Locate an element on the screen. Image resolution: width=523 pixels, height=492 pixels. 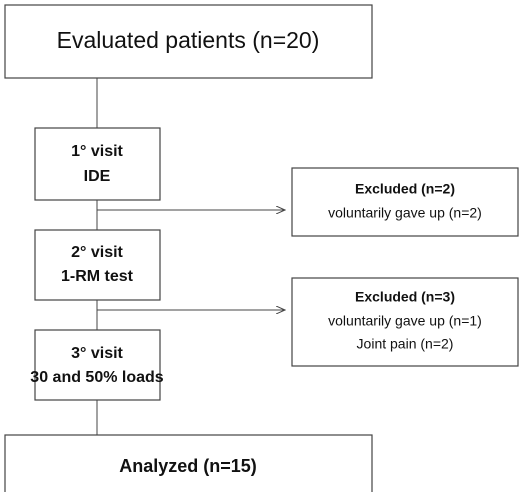
box-label: Evaluated patients (n=20) is located at coordinates (188, 40).